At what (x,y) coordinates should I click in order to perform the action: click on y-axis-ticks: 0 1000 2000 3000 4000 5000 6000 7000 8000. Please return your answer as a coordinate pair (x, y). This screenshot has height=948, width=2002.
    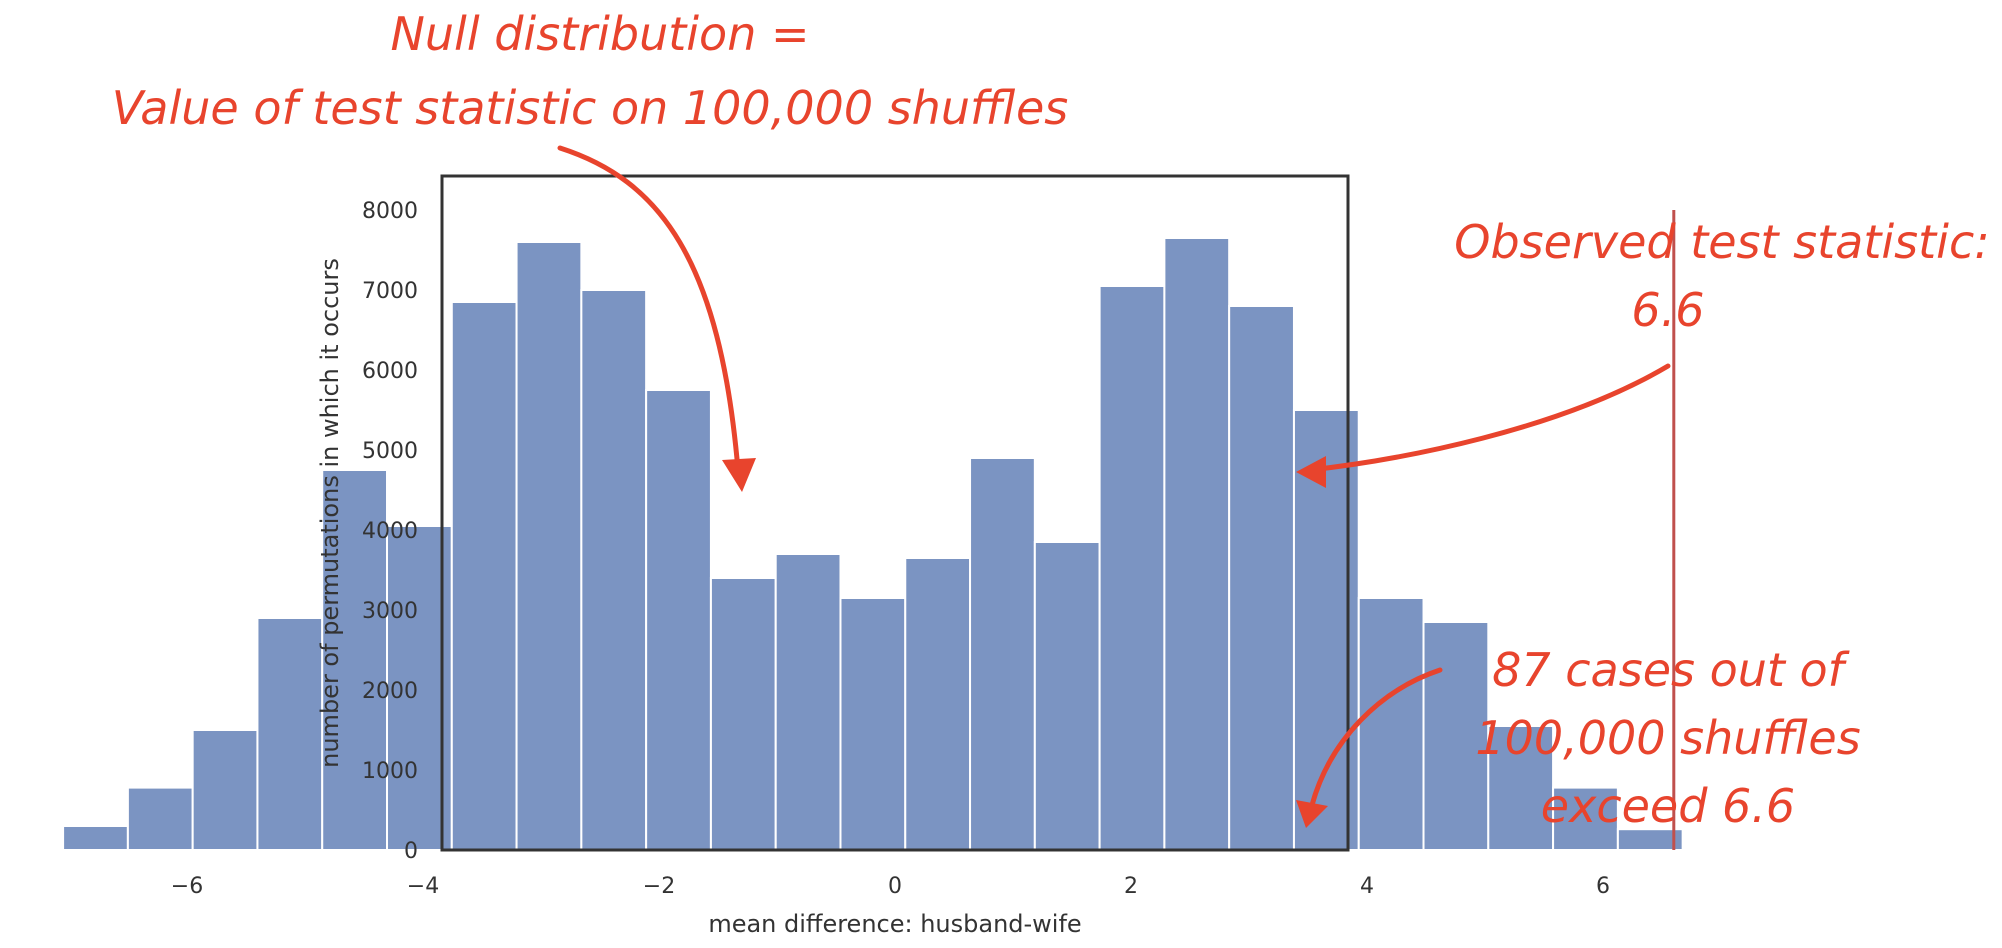
    Looking at the image, I should click on (390, 531).